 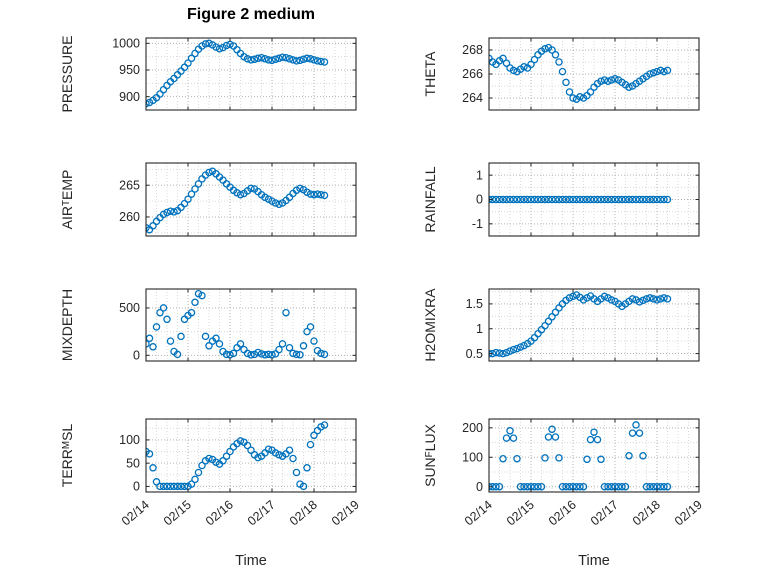 I want to click on mixdepth-ytick-labels: 0 500, so click(x=129, y=331).